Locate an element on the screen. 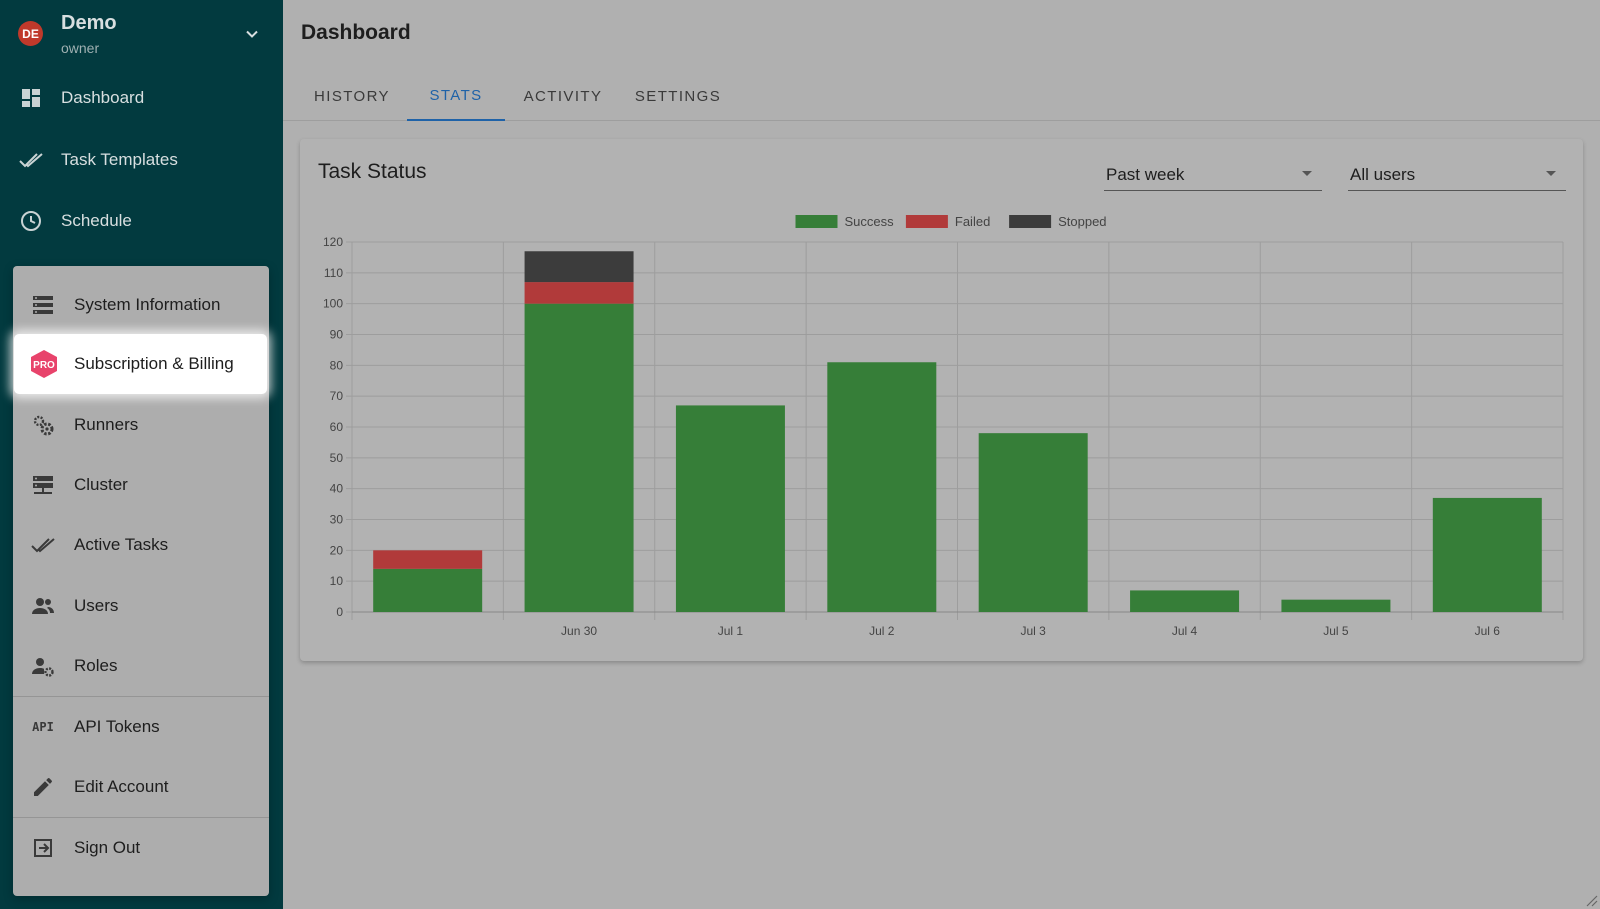  y-tick-label: 120 is located at coordinates (333, 242).